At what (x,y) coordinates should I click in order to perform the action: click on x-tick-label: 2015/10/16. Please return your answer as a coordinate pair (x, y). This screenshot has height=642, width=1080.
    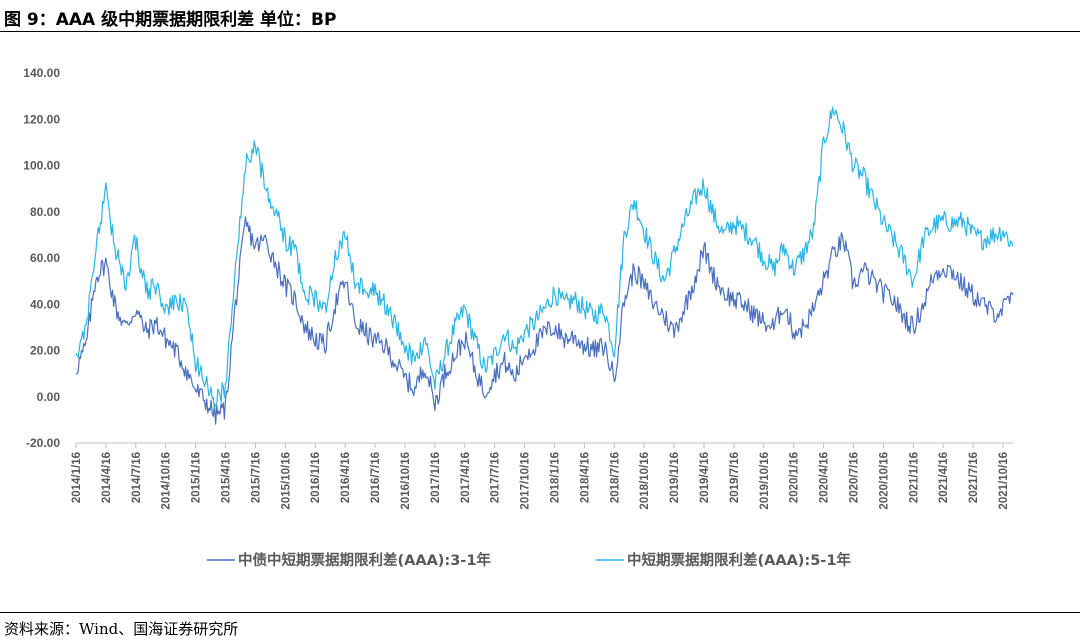
    Looking at the image, I should click on (286, 481).